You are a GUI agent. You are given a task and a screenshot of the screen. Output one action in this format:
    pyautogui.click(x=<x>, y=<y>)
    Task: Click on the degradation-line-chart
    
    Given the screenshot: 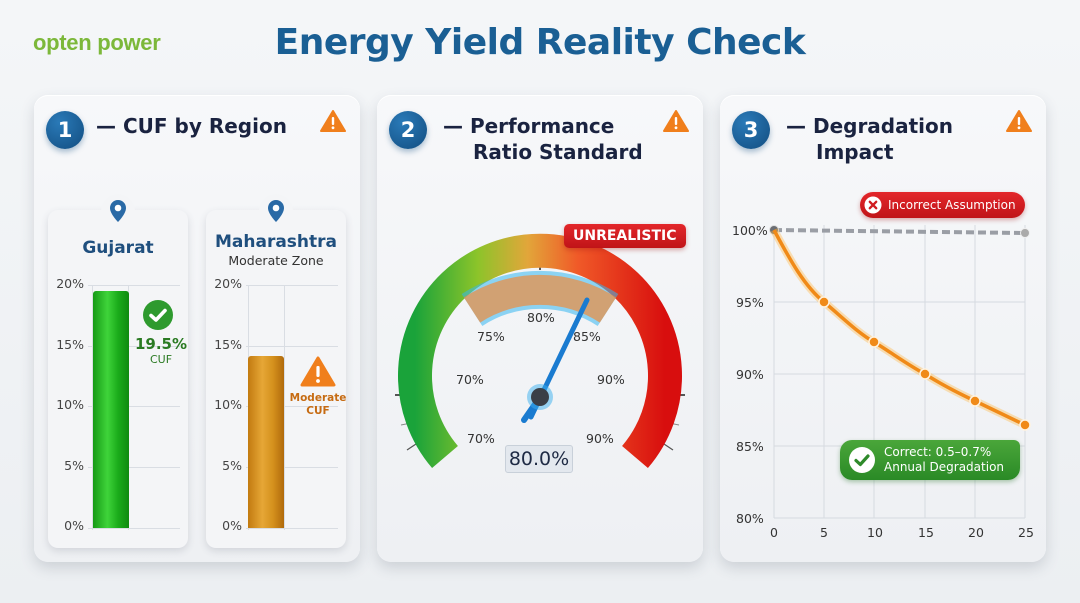 What is the action you would take?
    pyautogui.click(x=900, y=372)
    